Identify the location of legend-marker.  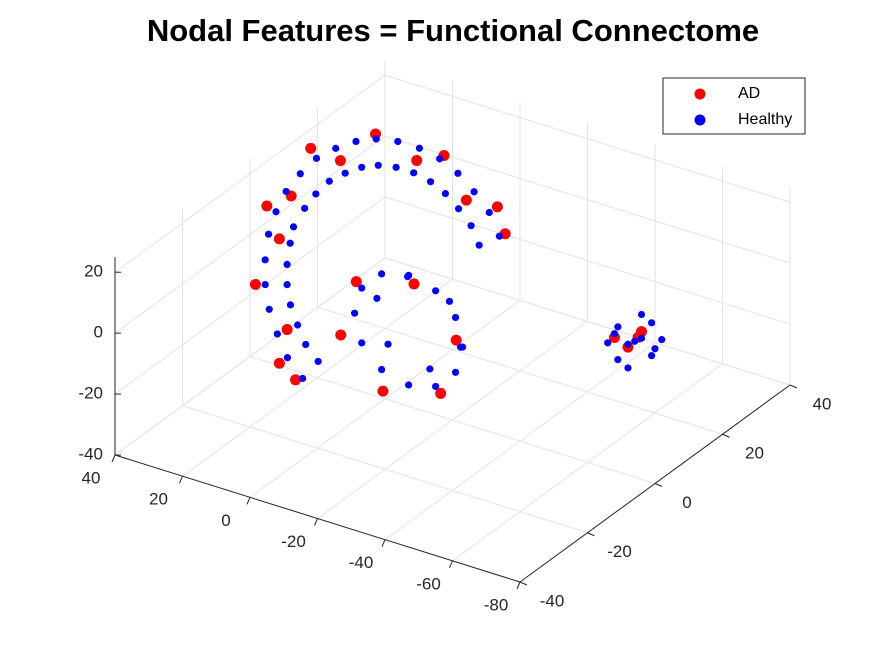
(700, 120).